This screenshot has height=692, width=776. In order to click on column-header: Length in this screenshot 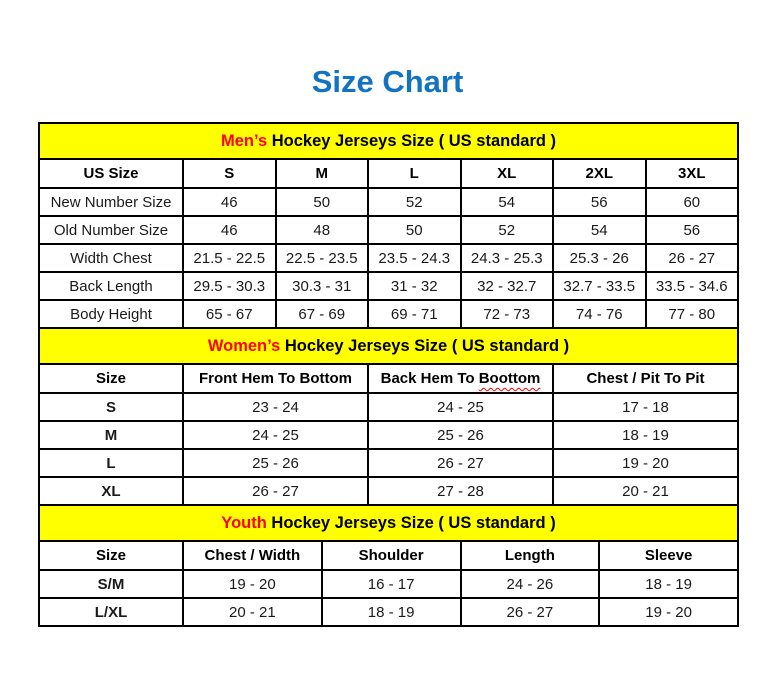, I will do `click(530, 555)`.